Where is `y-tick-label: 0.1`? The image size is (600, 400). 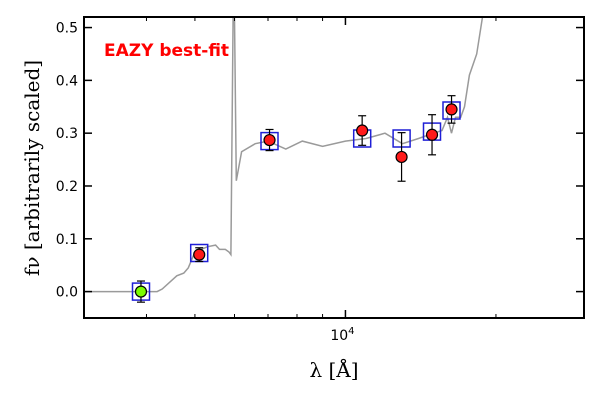
y-tick-label: 0.1 is located at coordinates (67, 240).